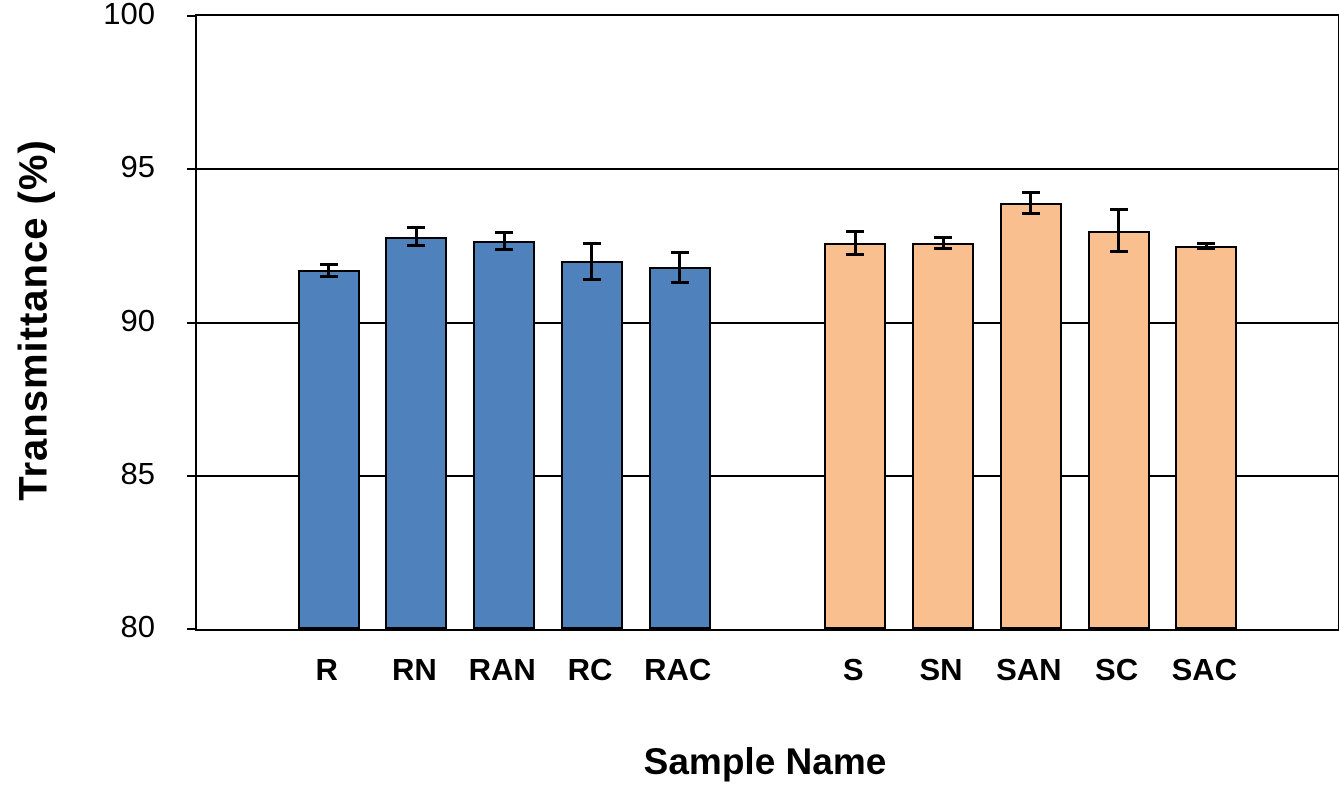 This screenshot has width=1339, height=791. What do you see at coordinates (855, 255) in the screenshot?
I see `error-bar-cap-bottom-S` at bounding box center [855, 255].